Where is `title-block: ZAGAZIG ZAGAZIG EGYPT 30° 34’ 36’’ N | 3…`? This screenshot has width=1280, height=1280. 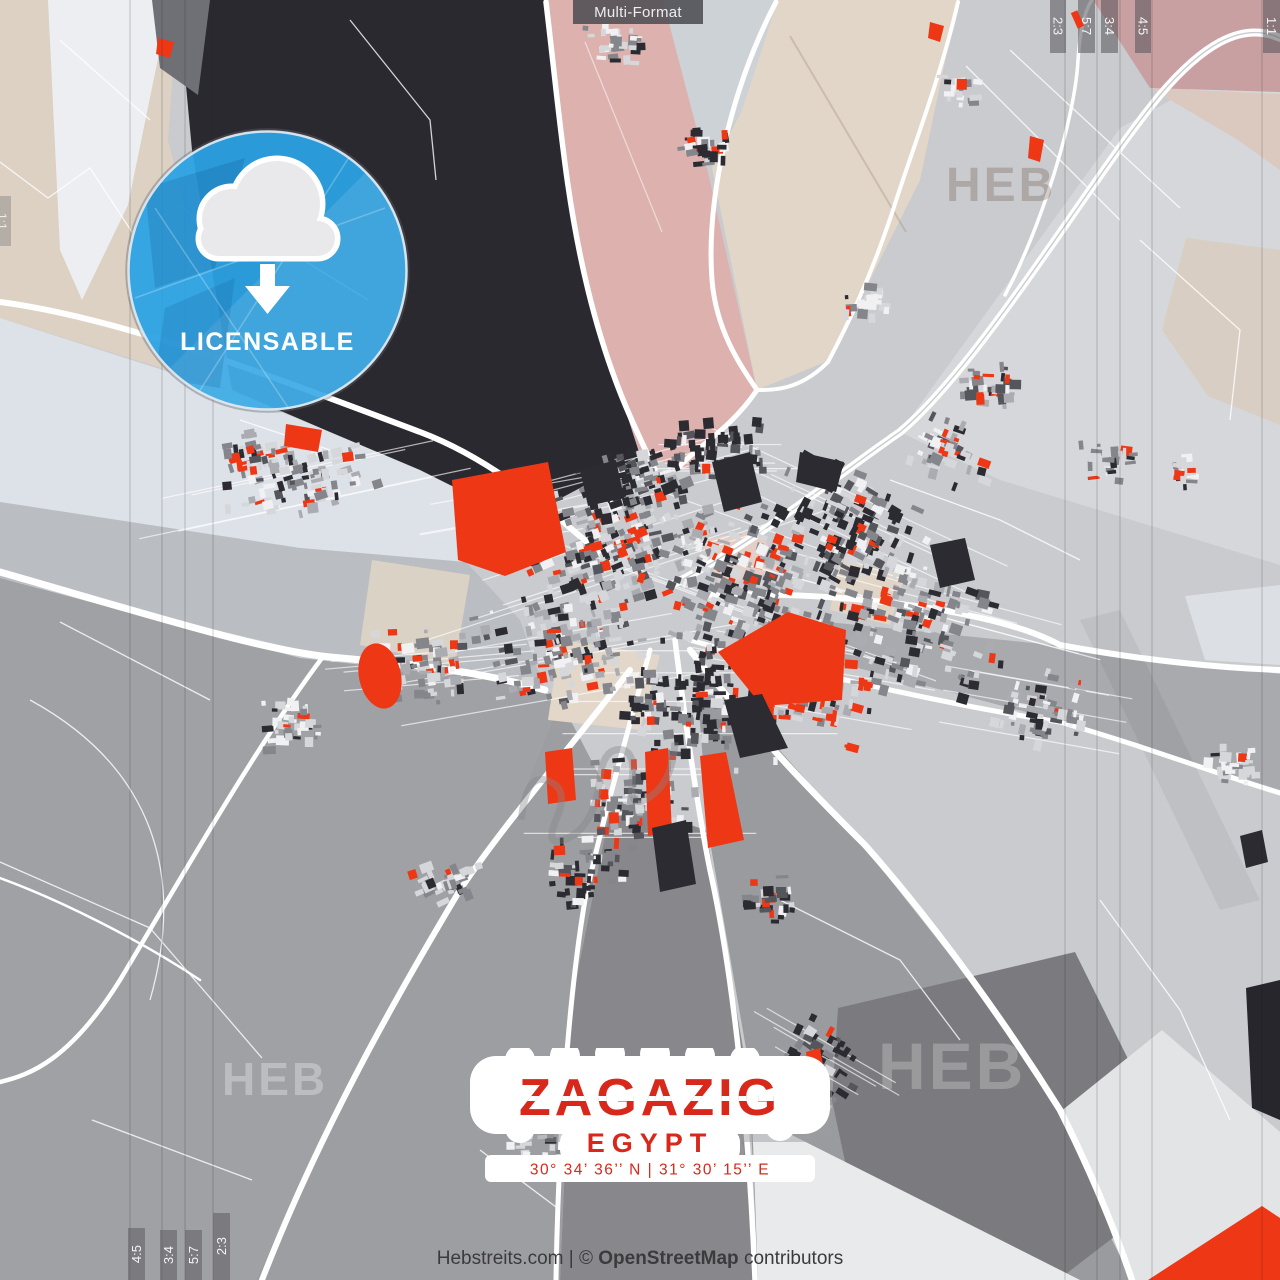 title-block: ZAGAZIG ZAGAZIG EGYPT 30° 34’ 36’’ N | 3… is located at coordinates (651, 1115).